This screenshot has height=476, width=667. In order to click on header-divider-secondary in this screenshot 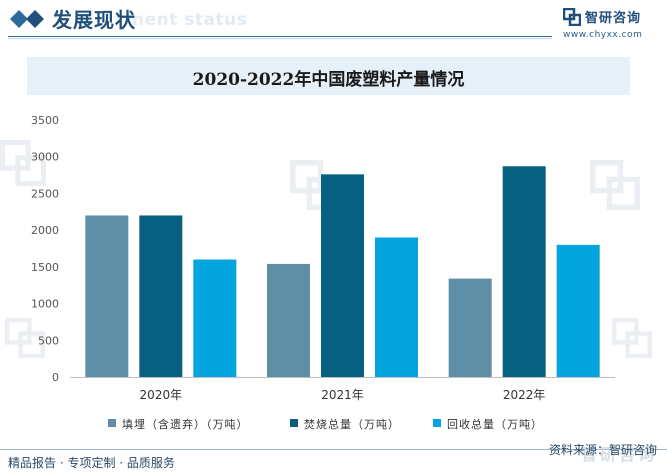, I will do `click(280, 38)`.